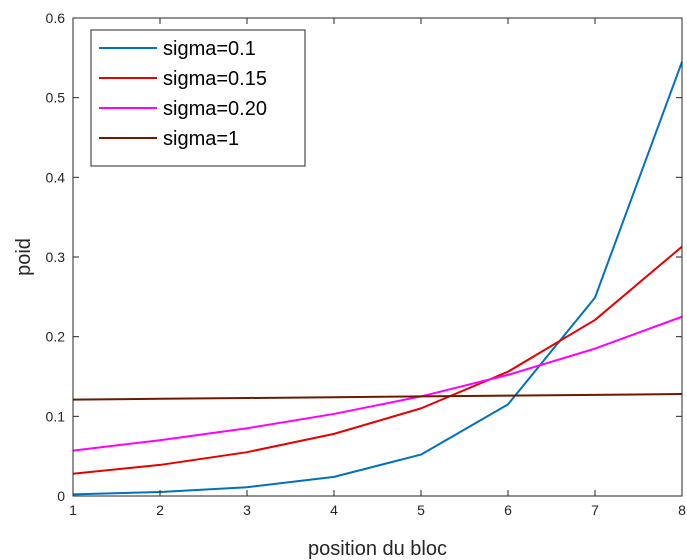 This screenshot has height=560, width=687. Describe the element at coordinates (56, 177) in the screenshot. I see `y-tick-label: 0.4` at that location.